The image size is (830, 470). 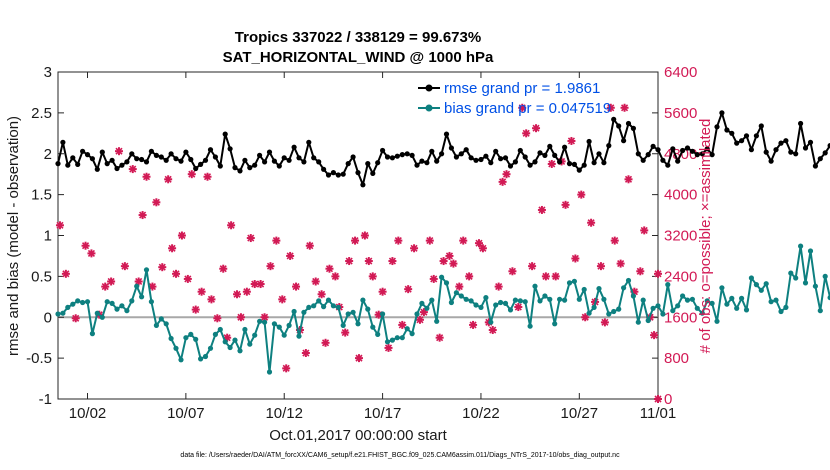 I want to click on x-tick-label: 10/27, so click(x=580, y=413).